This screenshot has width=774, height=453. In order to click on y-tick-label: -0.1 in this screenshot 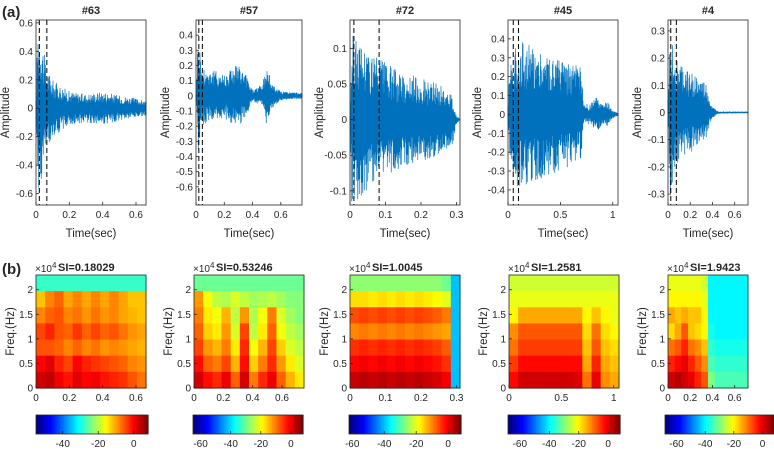, I will do `click(497, 134)`.